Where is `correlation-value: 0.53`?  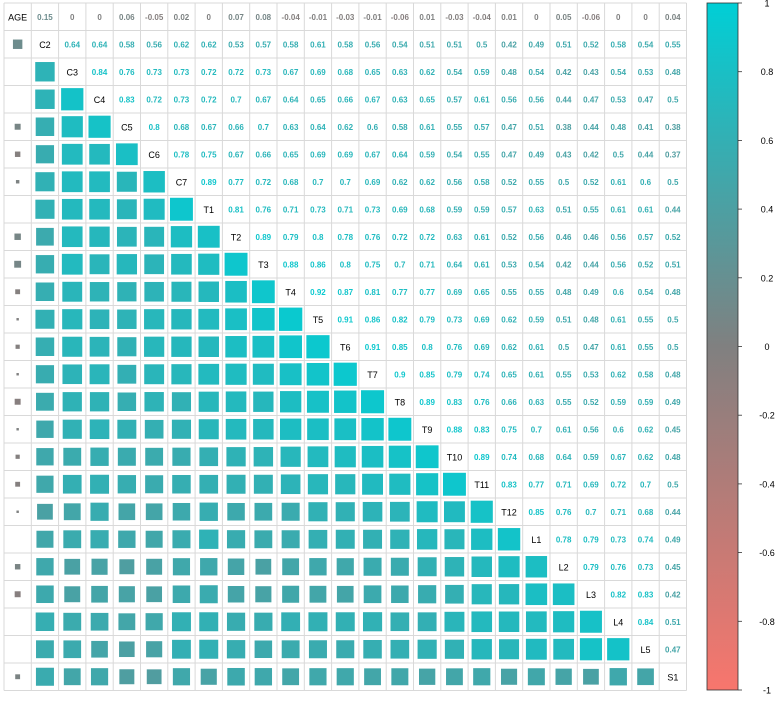
correlation-value: 0.53 is located at coordinates (591, 374).